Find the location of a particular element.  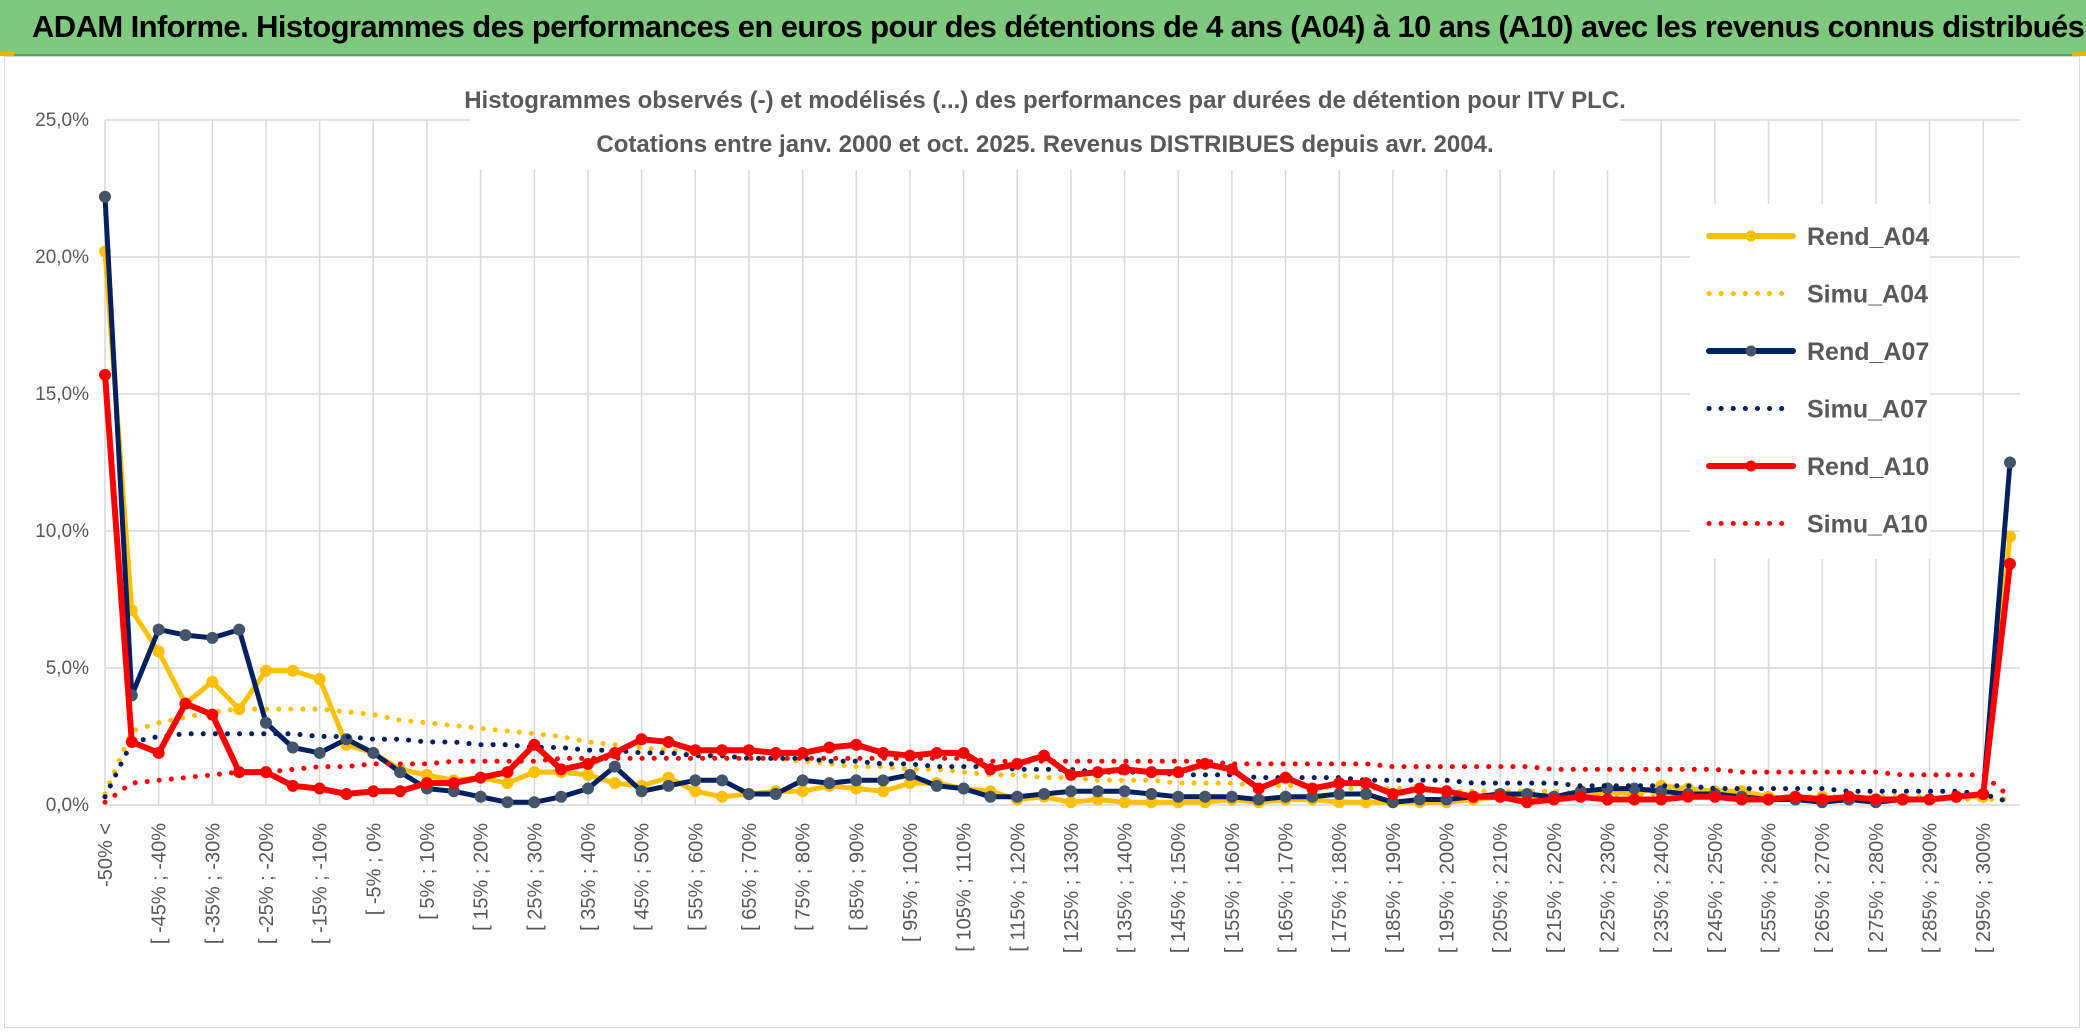

x-tick-label: [ -15% ; -10% is located at coordinates (321, 883).